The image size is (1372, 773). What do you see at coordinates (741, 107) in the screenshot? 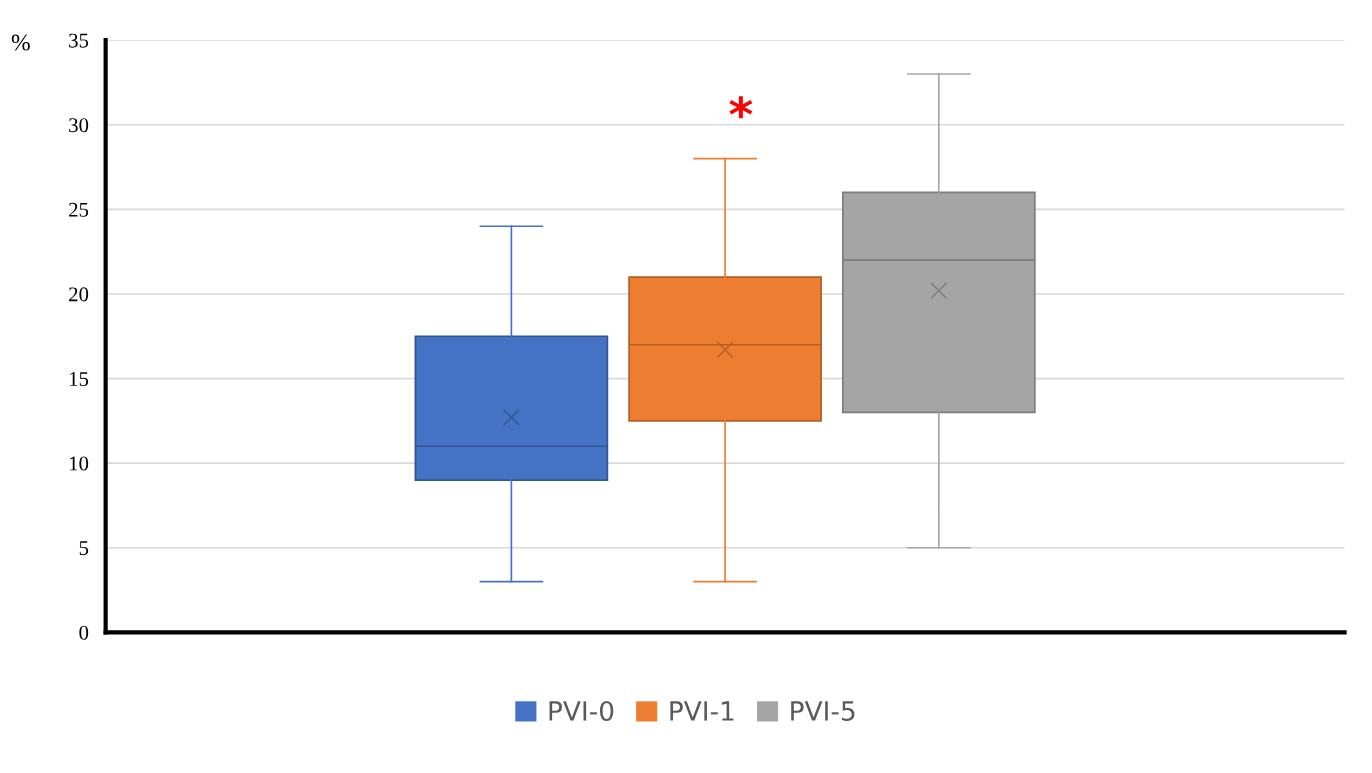
I see `annotation: *` at bounding box center [741, 107].